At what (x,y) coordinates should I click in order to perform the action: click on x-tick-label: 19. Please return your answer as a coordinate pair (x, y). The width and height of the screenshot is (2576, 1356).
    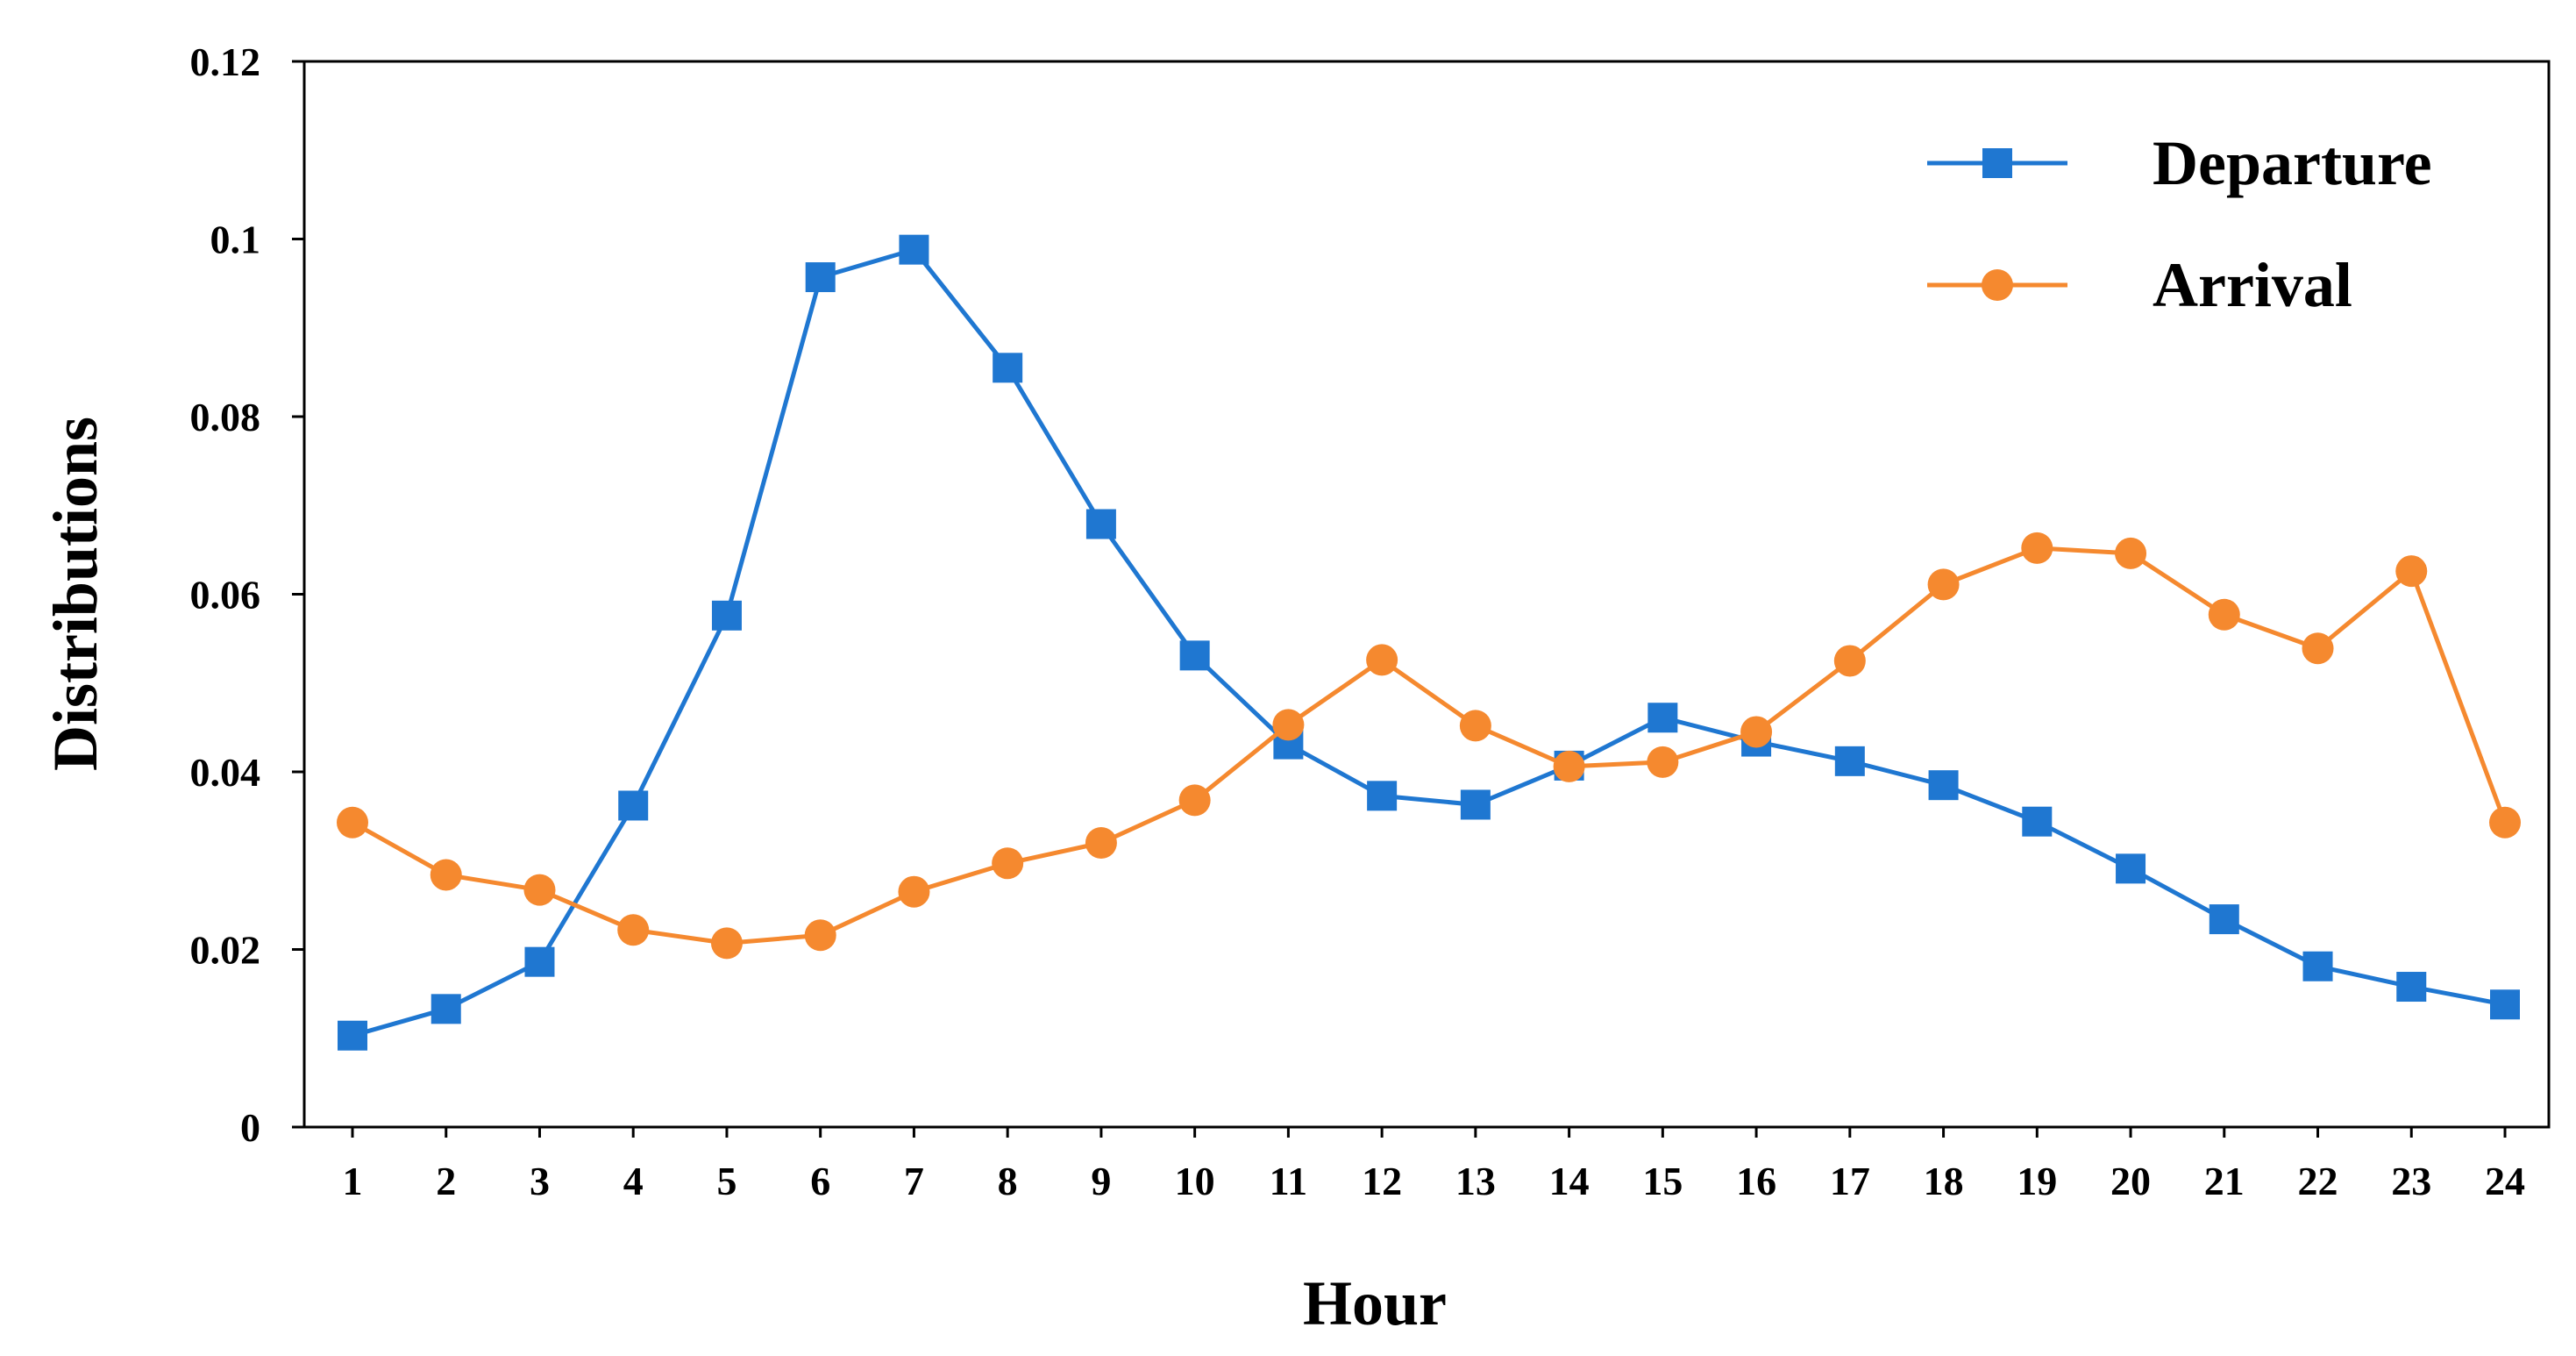
    Looking at the image, I should click on (2037, 1181).